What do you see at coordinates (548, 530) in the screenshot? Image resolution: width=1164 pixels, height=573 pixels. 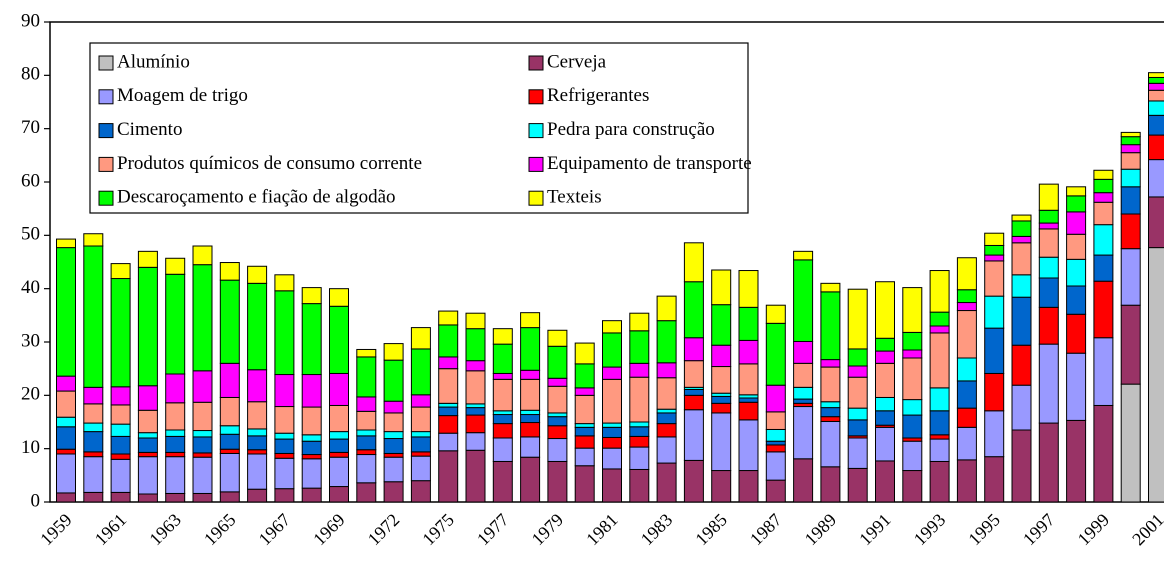 I see `x-tick-label: 1979` at bounding box center [548, 530].